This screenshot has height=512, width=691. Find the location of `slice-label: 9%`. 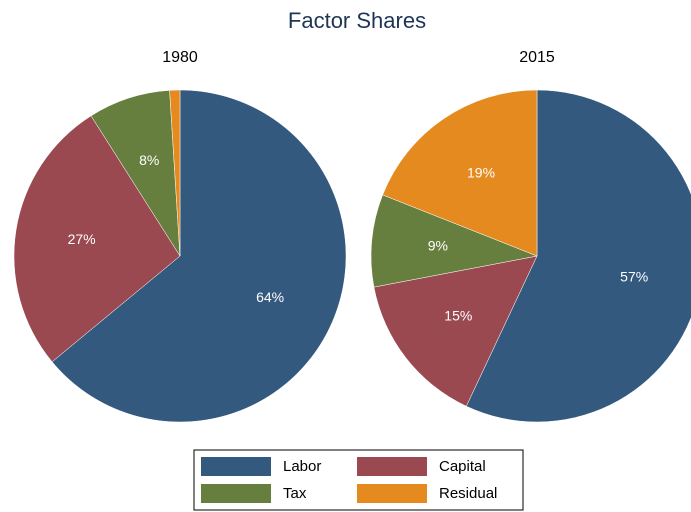

slice-label: 9% is located at coordinates (438, 245).